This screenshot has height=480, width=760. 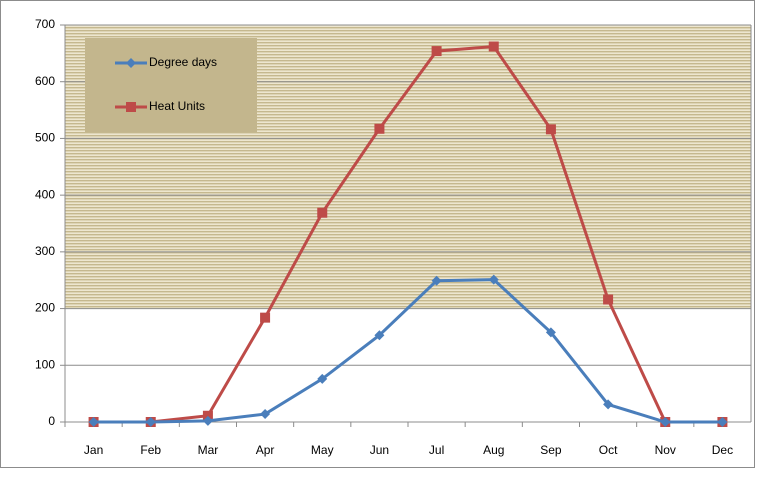 What do you see at coordinates (93, 450) in the screenshot?
I see `x-tick-label: Jan` at bounding box center [93, 450].